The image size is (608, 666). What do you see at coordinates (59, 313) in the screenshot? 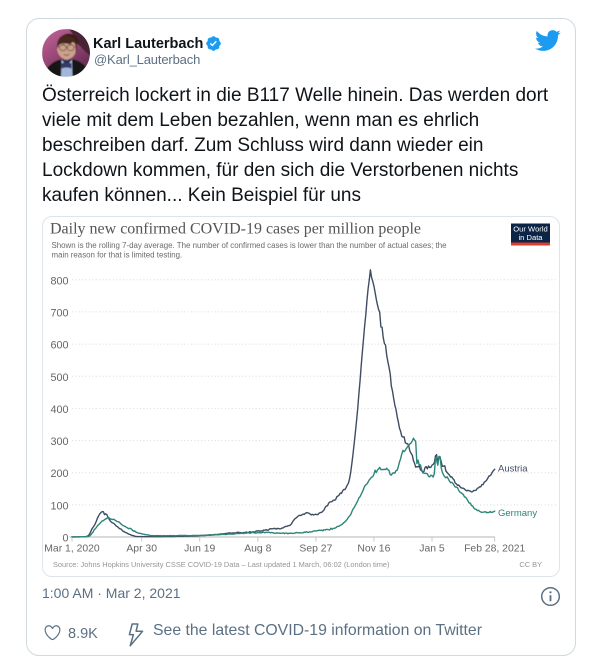
I see `svg-text: 700` at bounding box center [59, 313].